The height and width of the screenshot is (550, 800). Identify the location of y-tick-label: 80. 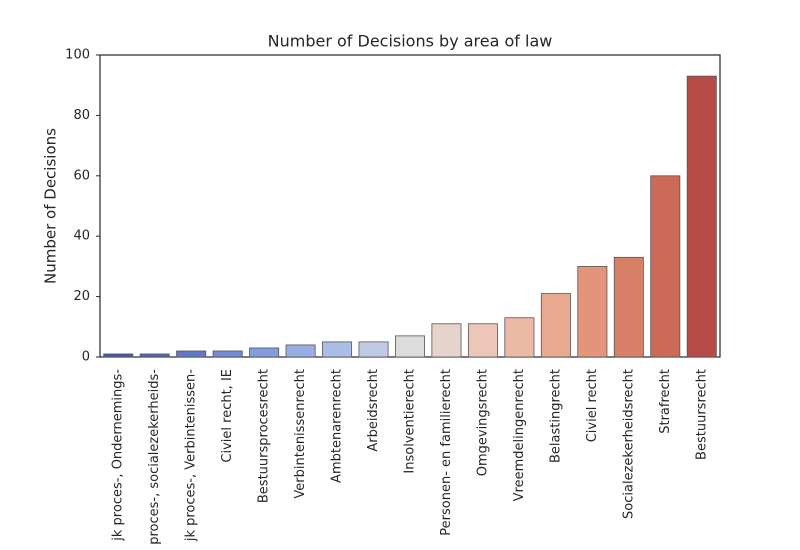
(81, 115).